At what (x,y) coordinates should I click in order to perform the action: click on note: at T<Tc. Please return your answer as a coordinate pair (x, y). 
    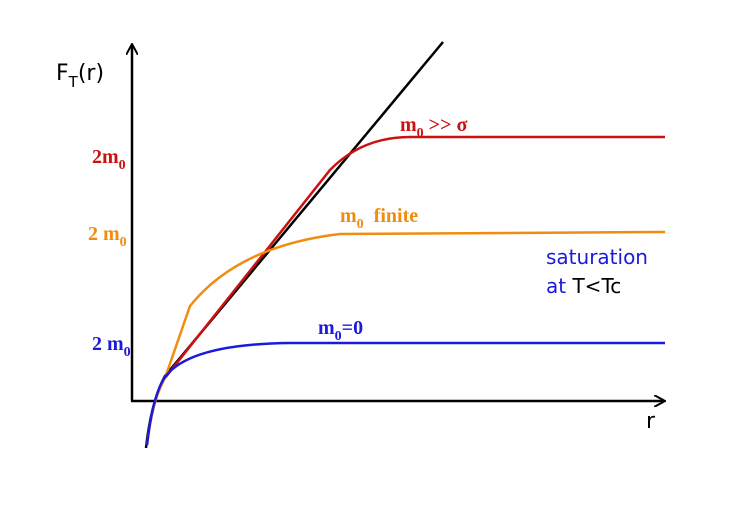
    Looking at the image, I should click on (583, 286).